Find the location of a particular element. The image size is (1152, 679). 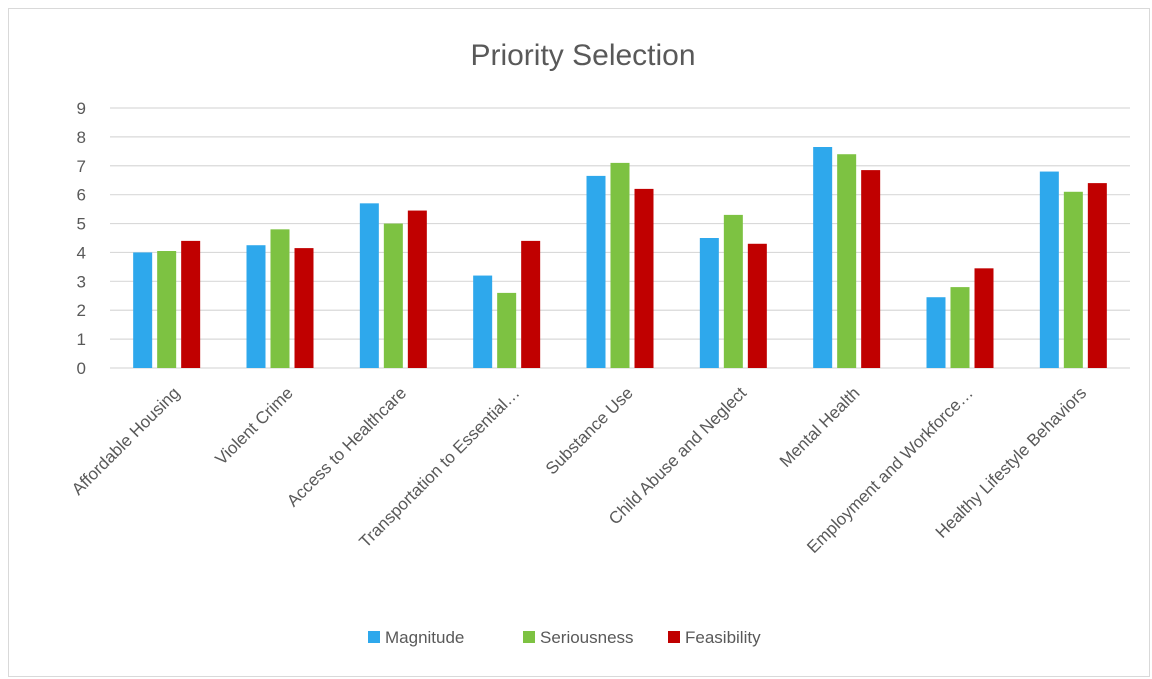

legend-label-magnitude: Magnitude is located at coordinates (424, 637).